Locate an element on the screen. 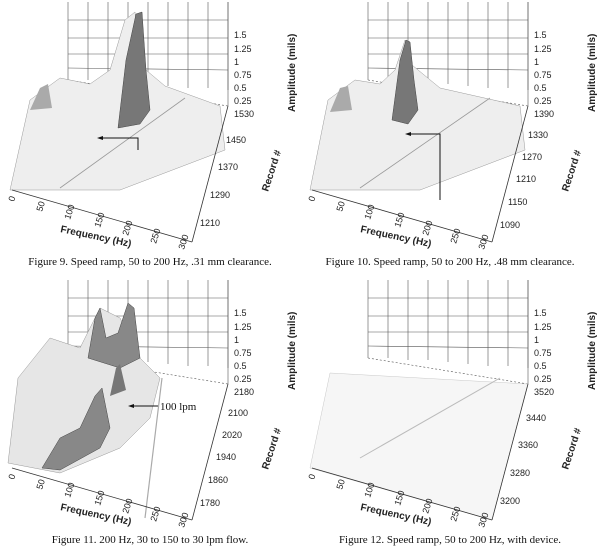 The image size is (600, 555). sweep-line-fig9 is located at coordinates (122, 143).